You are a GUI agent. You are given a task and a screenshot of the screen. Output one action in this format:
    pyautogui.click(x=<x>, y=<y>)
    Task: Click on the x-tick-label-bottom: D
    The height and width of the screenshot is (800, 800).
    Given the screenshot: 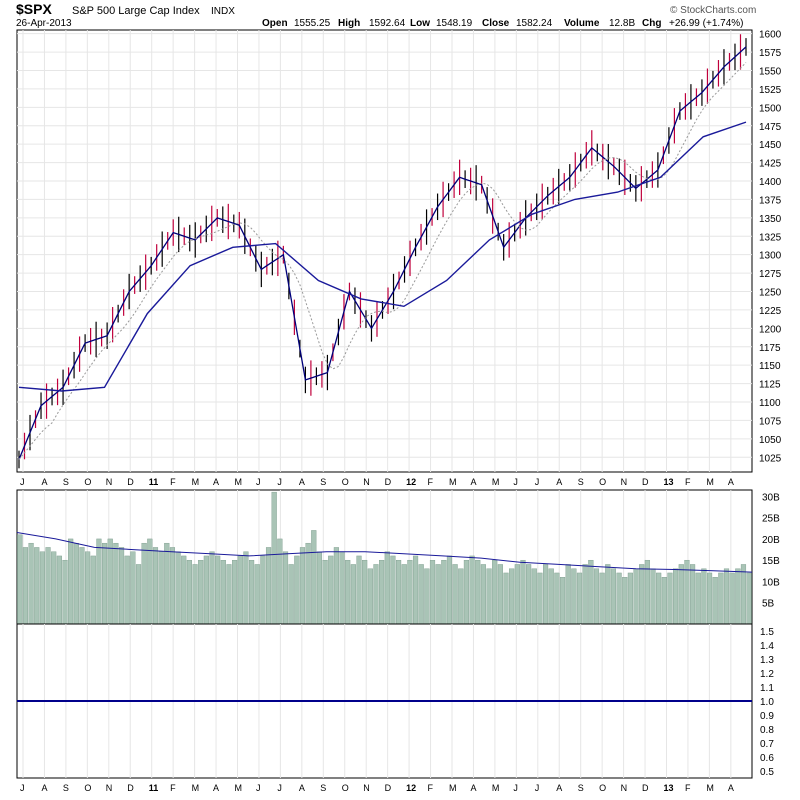 What is the action you would take?
    pyautogui.click(x=645, y=788)
    